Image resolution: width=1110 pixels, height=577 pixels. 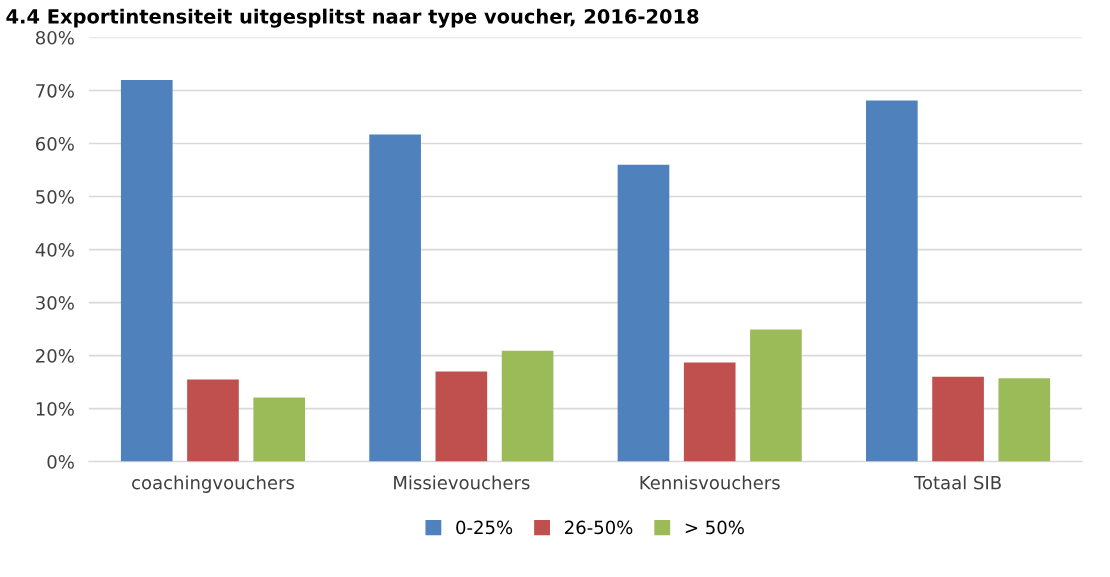 What do you see at coordinates (55, 90) in the screenshot?
I see `y-tick-label: 70%` at bounding box center [55, 90].